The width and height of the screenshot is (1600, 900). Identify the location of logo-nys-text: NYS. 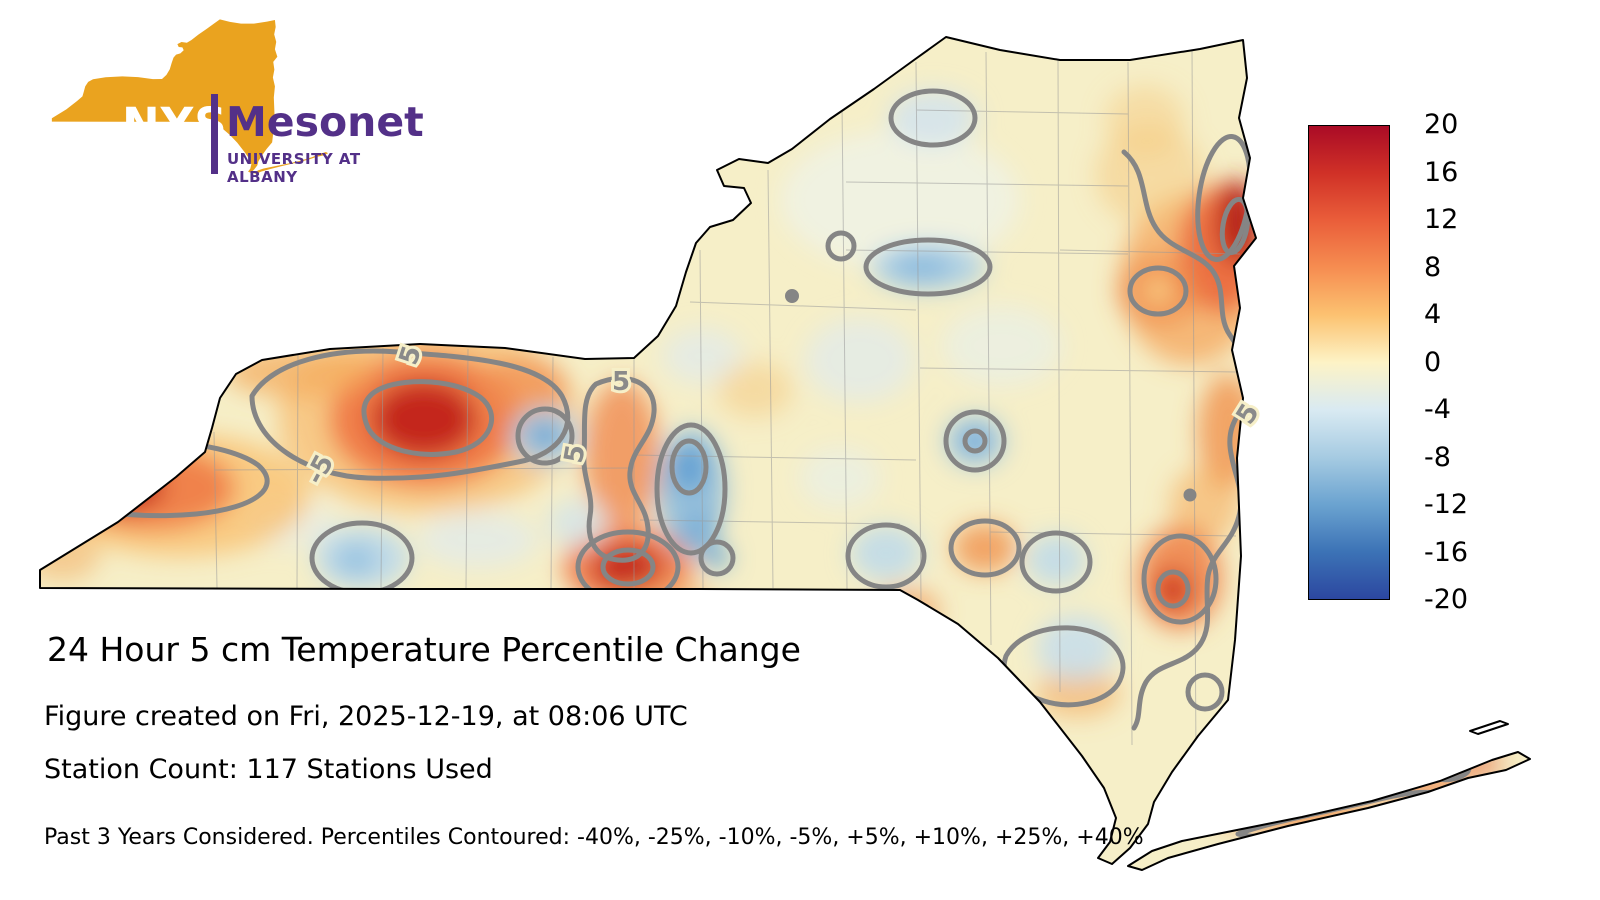
(175, 124).